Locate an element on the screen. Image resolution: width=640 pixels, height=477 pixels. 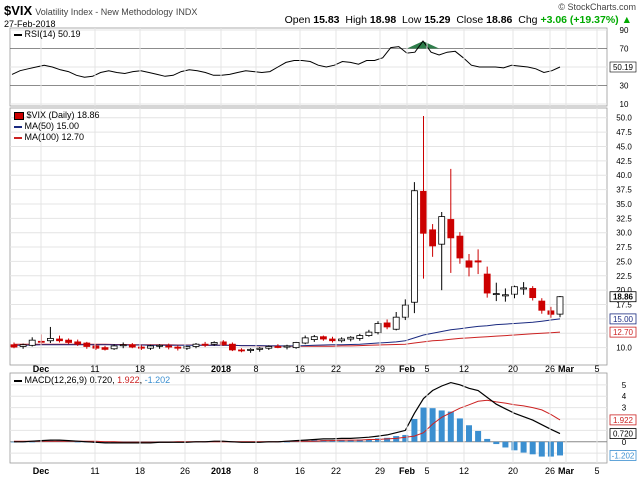
price-tick-label: 30.0 is located at coordinates (624, 233).